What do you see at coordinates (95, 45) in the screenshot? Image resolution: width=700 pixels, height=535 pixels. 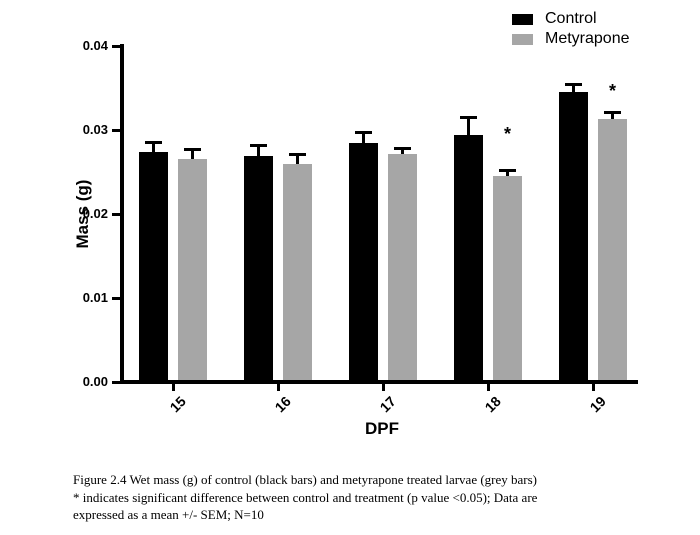 I see `y-tick-label: 0.04` at bounding box center [95, 45].